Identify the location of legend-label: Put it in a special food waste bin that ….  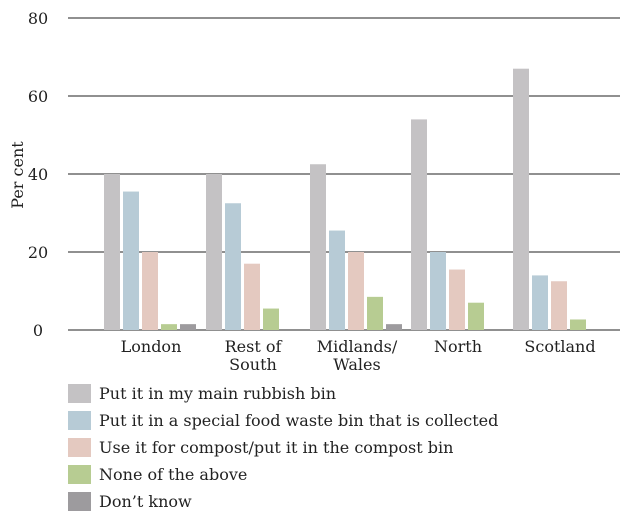
(299, 420).